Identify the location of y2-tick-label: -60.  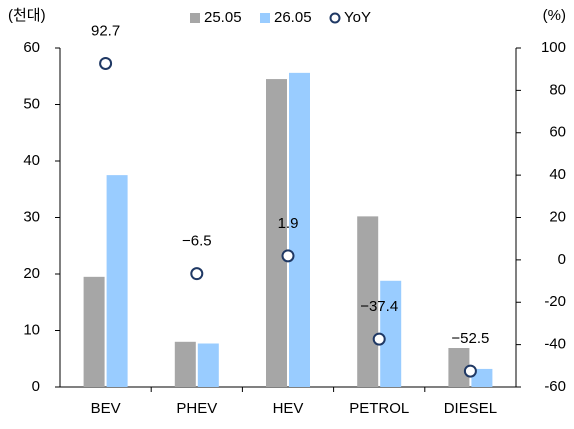
(555, 386).